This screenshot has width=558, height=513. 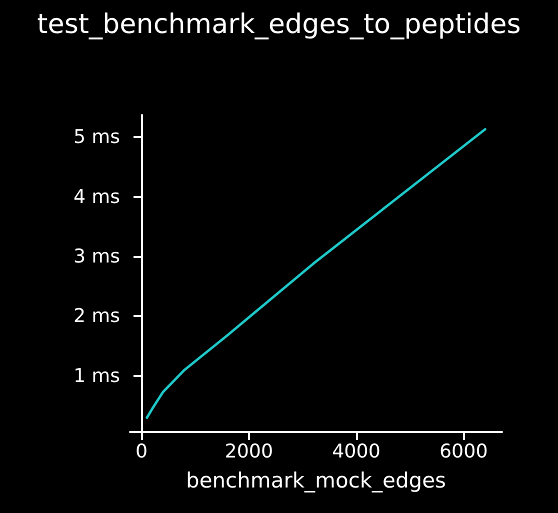 What do you see at coordinates (96, 256) in the screenshot?
I see `y-tick-label: 3 ms` at bounding box center [96, 256].